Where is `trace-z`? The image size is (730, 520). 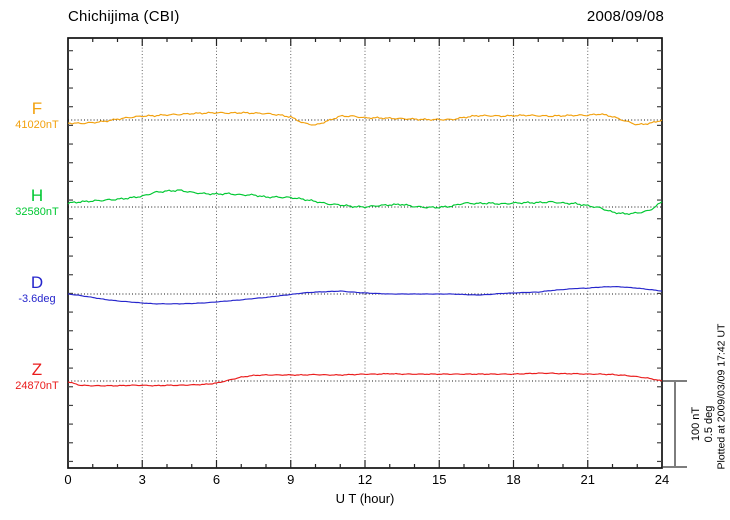 trace-z is located at coordinates (365, 379).